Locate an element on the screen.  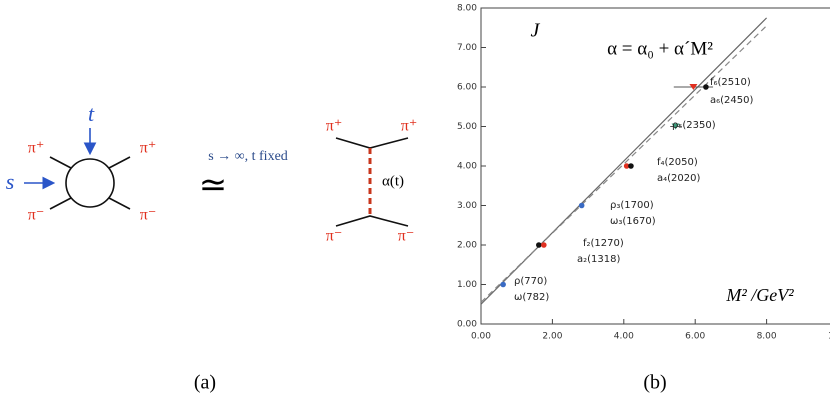
caption: (b) is located at coordinates (654, 383).